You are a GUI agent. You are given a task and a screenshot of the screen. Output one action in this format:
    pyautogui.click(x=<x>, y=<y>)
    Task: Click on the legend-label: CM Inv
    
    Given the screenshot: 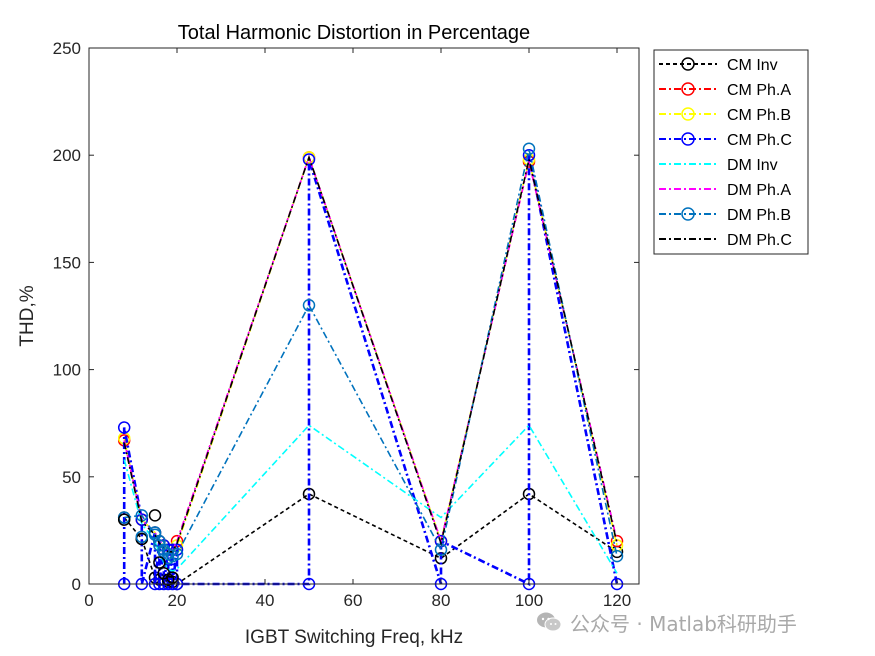 What is the action you would take?
    pyautogui.click(x=752, y=65)
    